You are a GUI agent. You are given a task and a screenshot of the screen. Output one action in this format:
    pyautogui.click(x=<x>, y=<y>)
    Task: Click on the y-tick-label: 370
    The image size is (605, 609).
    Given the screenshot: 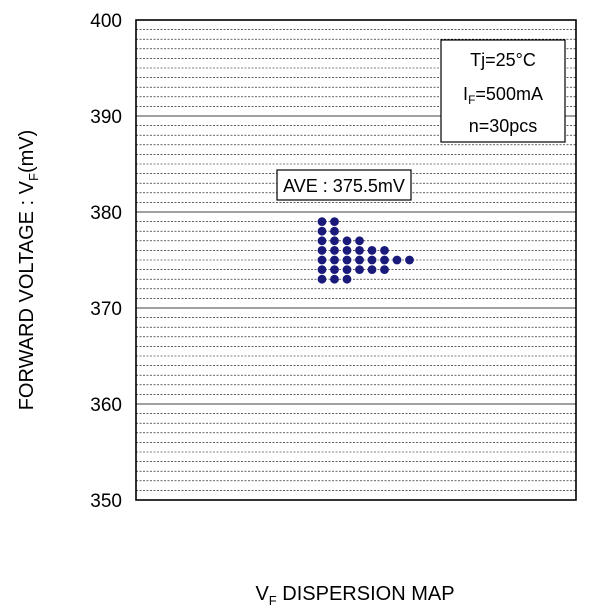 What is the action you would take?
    pyautogui.click(x=106, y=309)
    